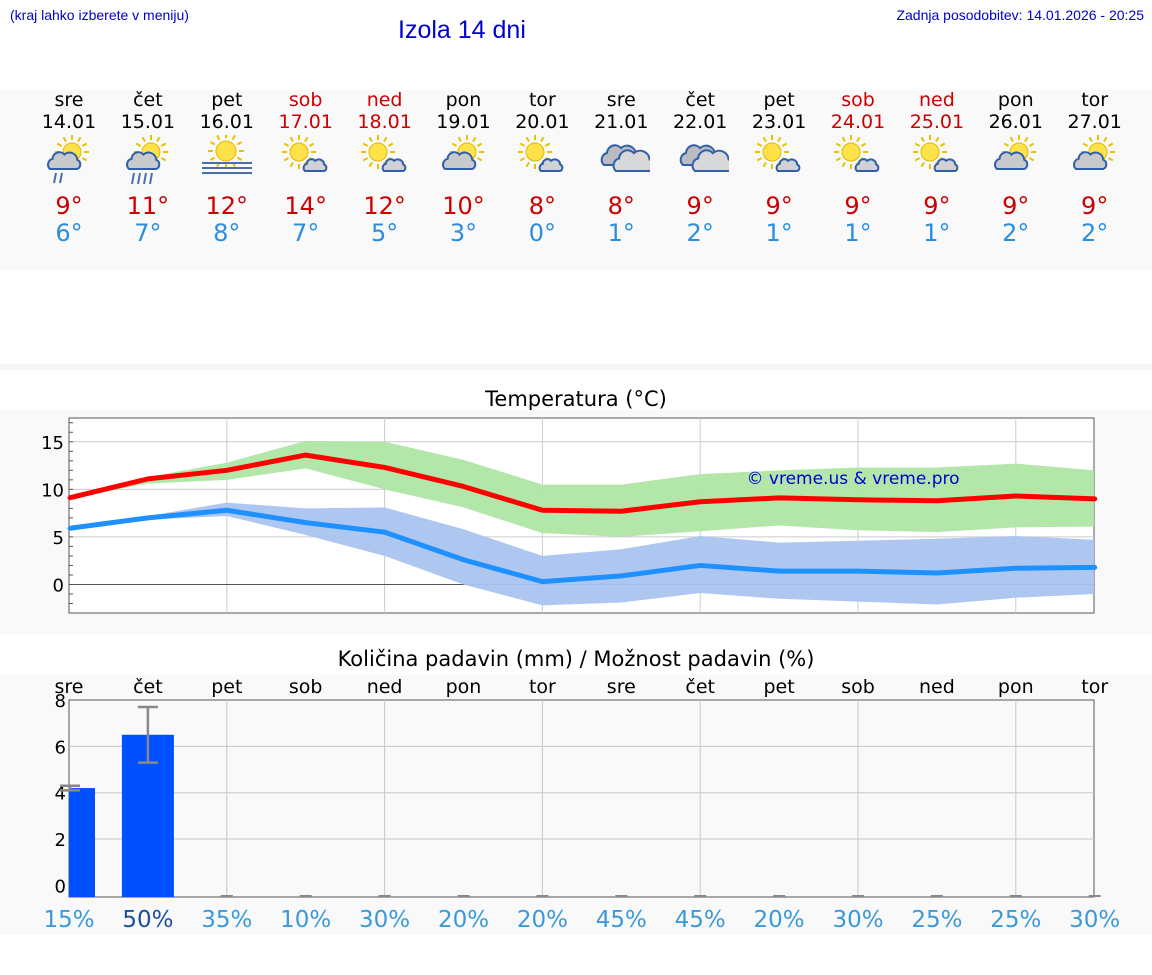 This screenshot has height=975, width=1152. Describe the element at coordinates (700, 100) in the screenshot. I see `day-name: čet` at that location.